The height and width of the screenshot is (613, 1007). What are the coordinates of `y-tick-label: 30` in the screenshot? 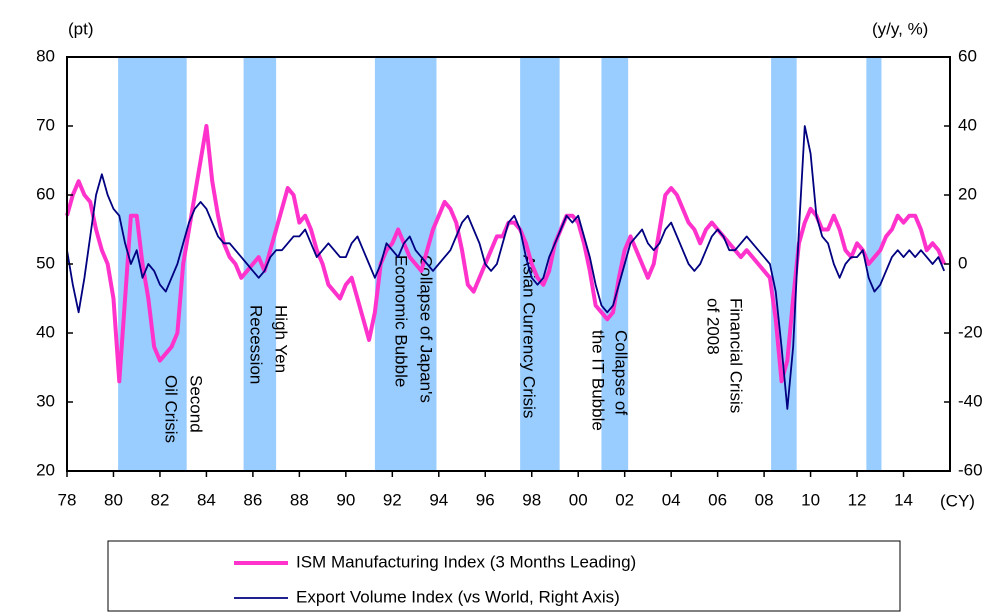 It's located at (45, 400).